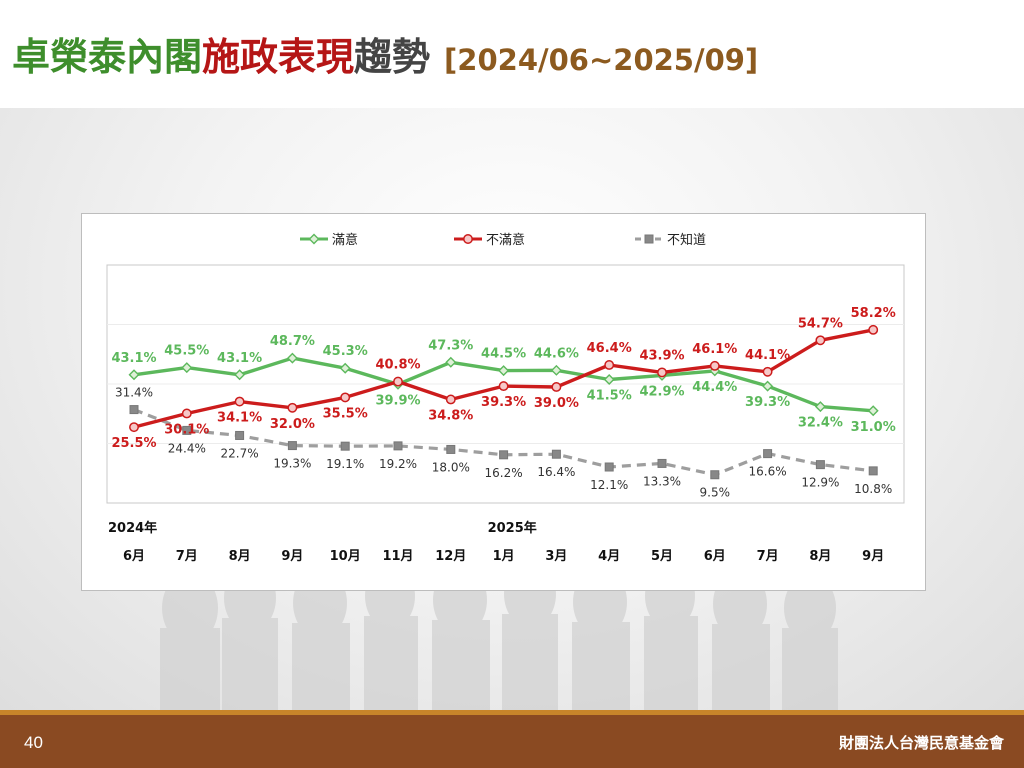 This screenshot has width=1024, height=768. I want to click on data-label: 43.9%, so click(661, 355).